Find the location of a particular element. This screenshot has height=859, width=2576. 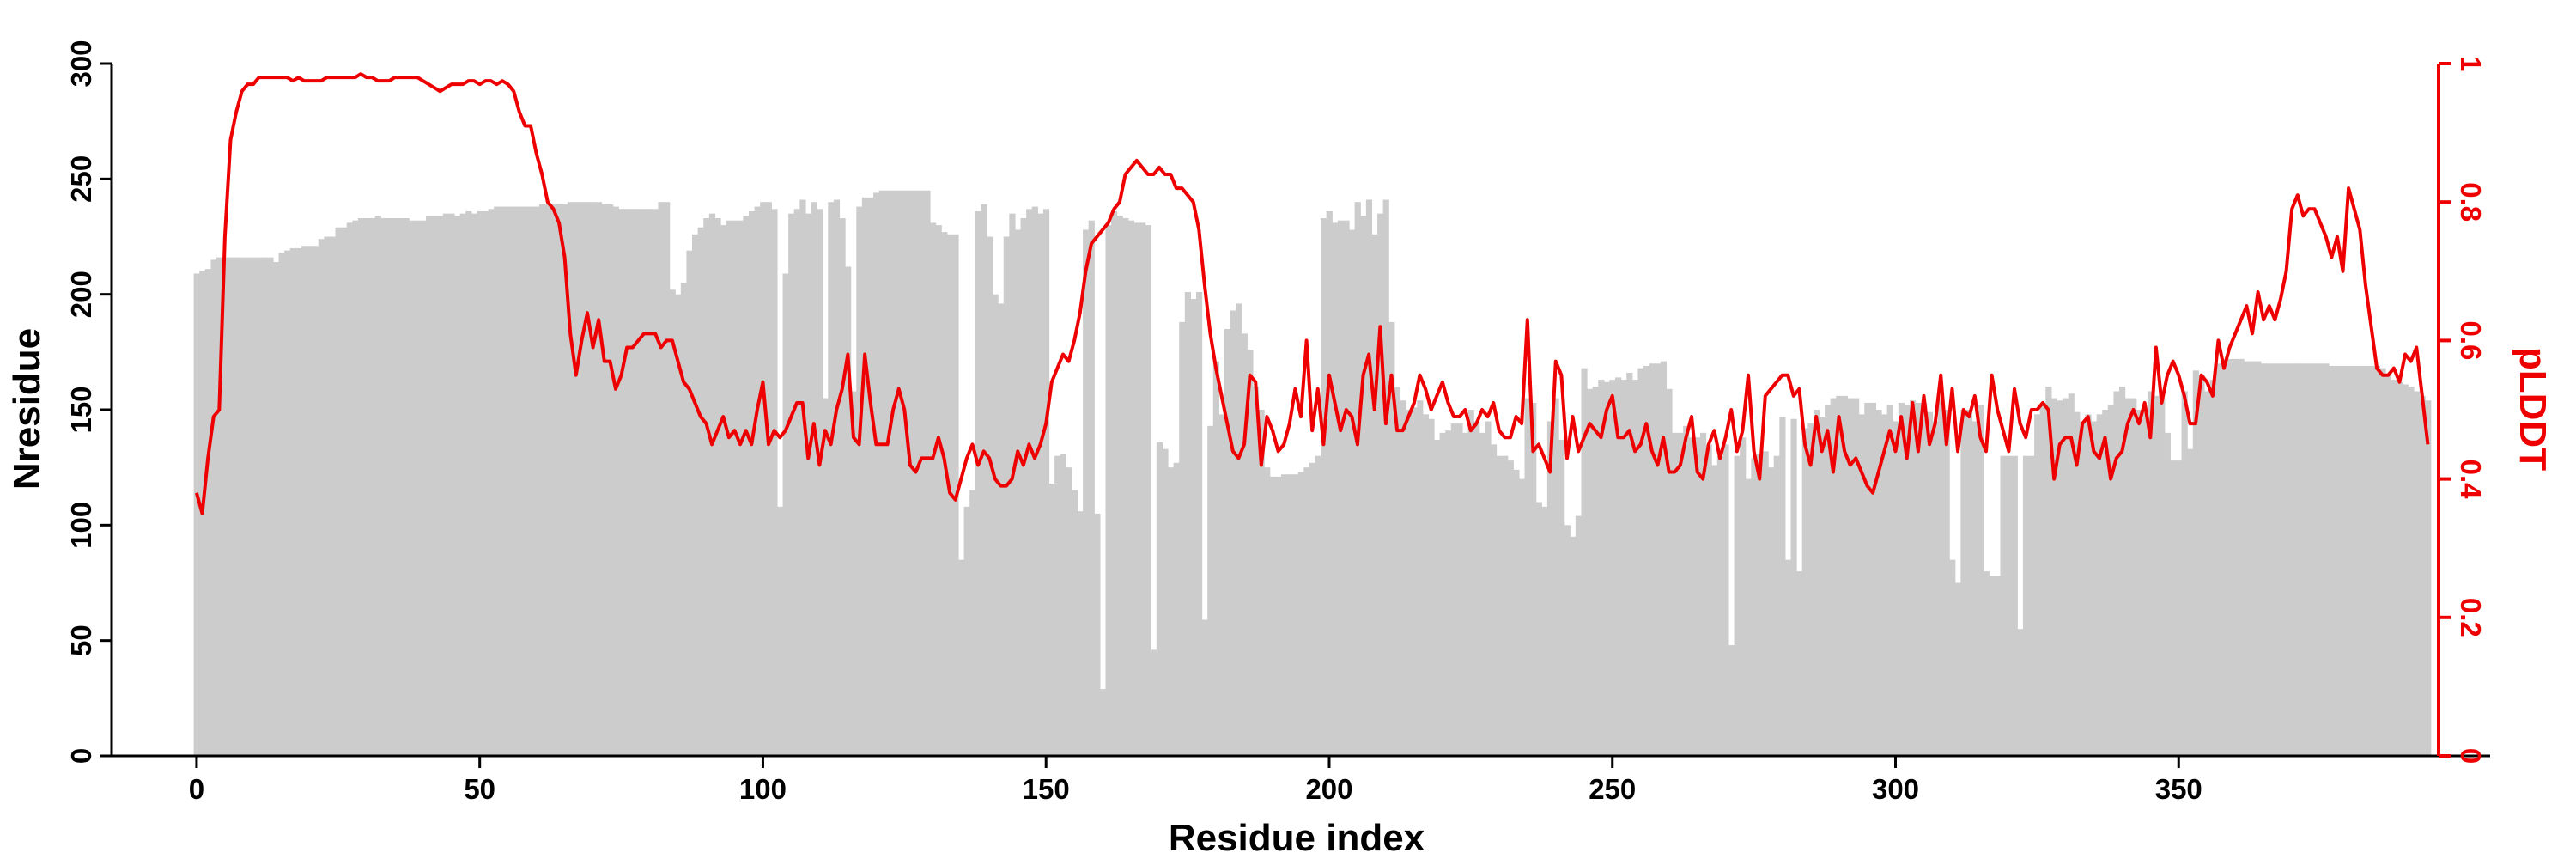

y-axis-right-title: pLDDT is located at coordinates (2533, 409).